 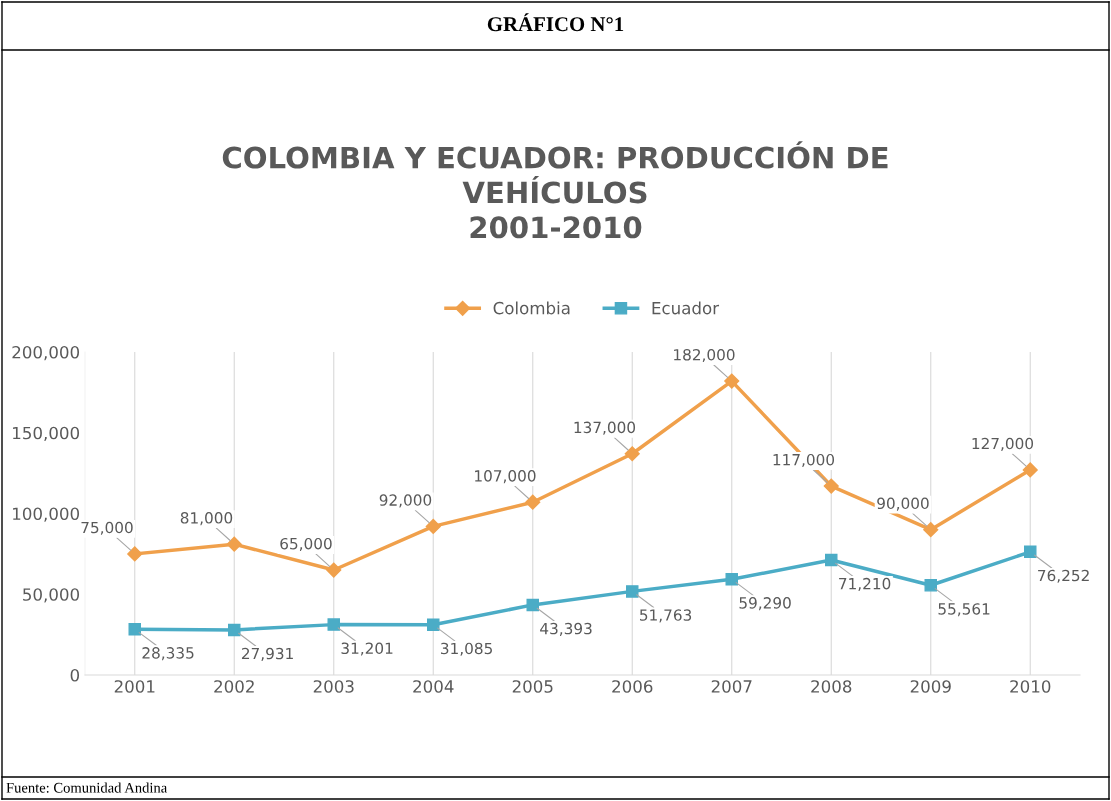 What do you see at coordinates (333, 686) in the screenshot?
I see `x-tick-label: 2003` at bounding box center [333, 686].